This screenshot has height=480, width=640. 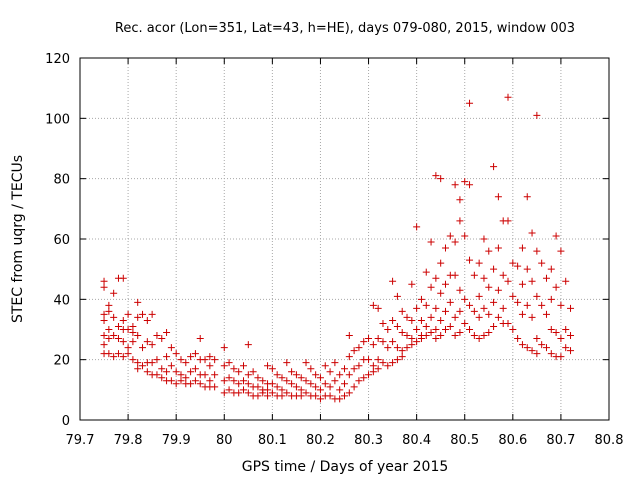 What do you see at coordinates (224, 440) in the screenshot?
I see `x-tick-label: 80` at bounding box center [224, 440].